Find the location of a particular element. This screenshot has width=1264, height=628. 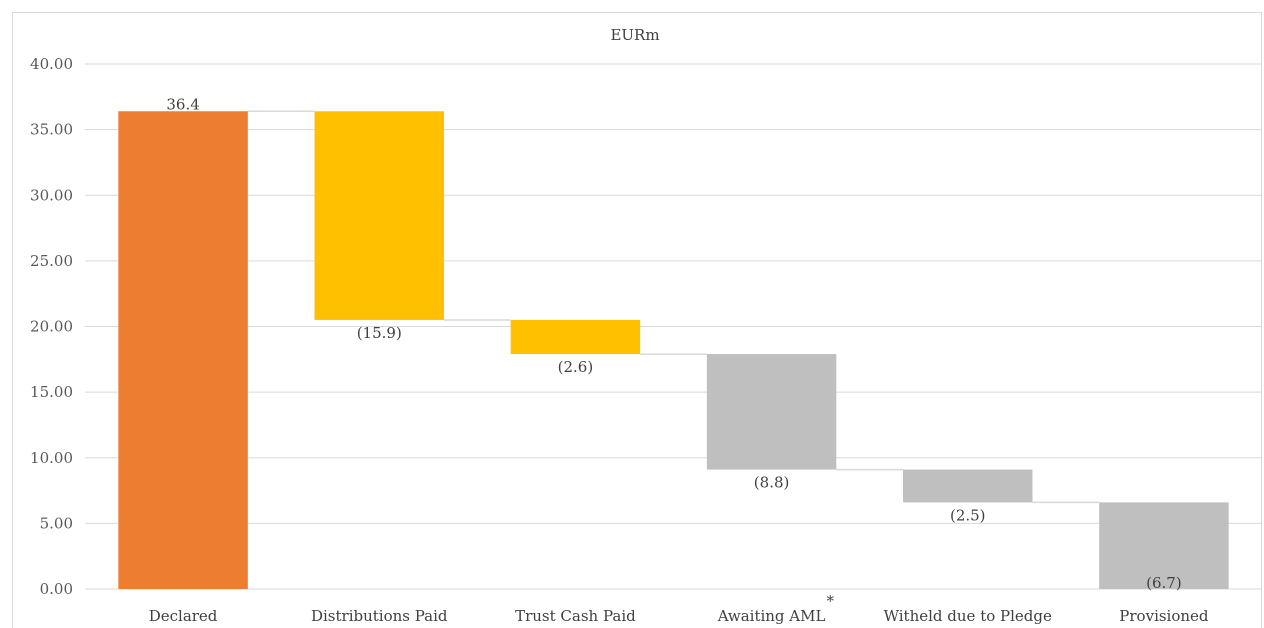

y-tick-label: 15.00 is located at coordinates (51, 392).